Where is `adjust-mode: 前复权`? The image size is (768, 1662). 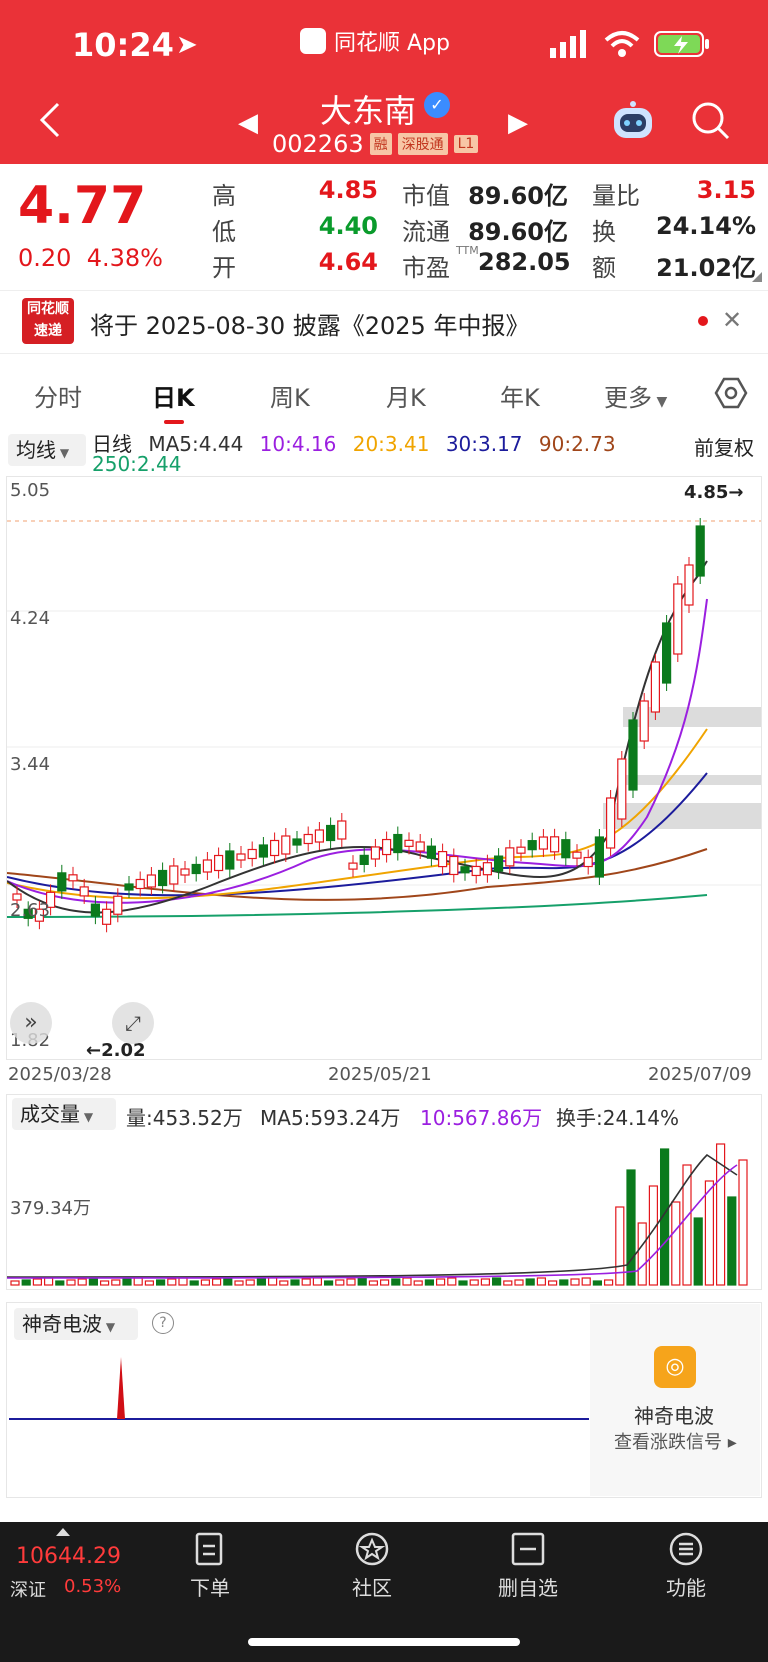 adjust-mode: 前复权 is located at coordinates (724, 448).